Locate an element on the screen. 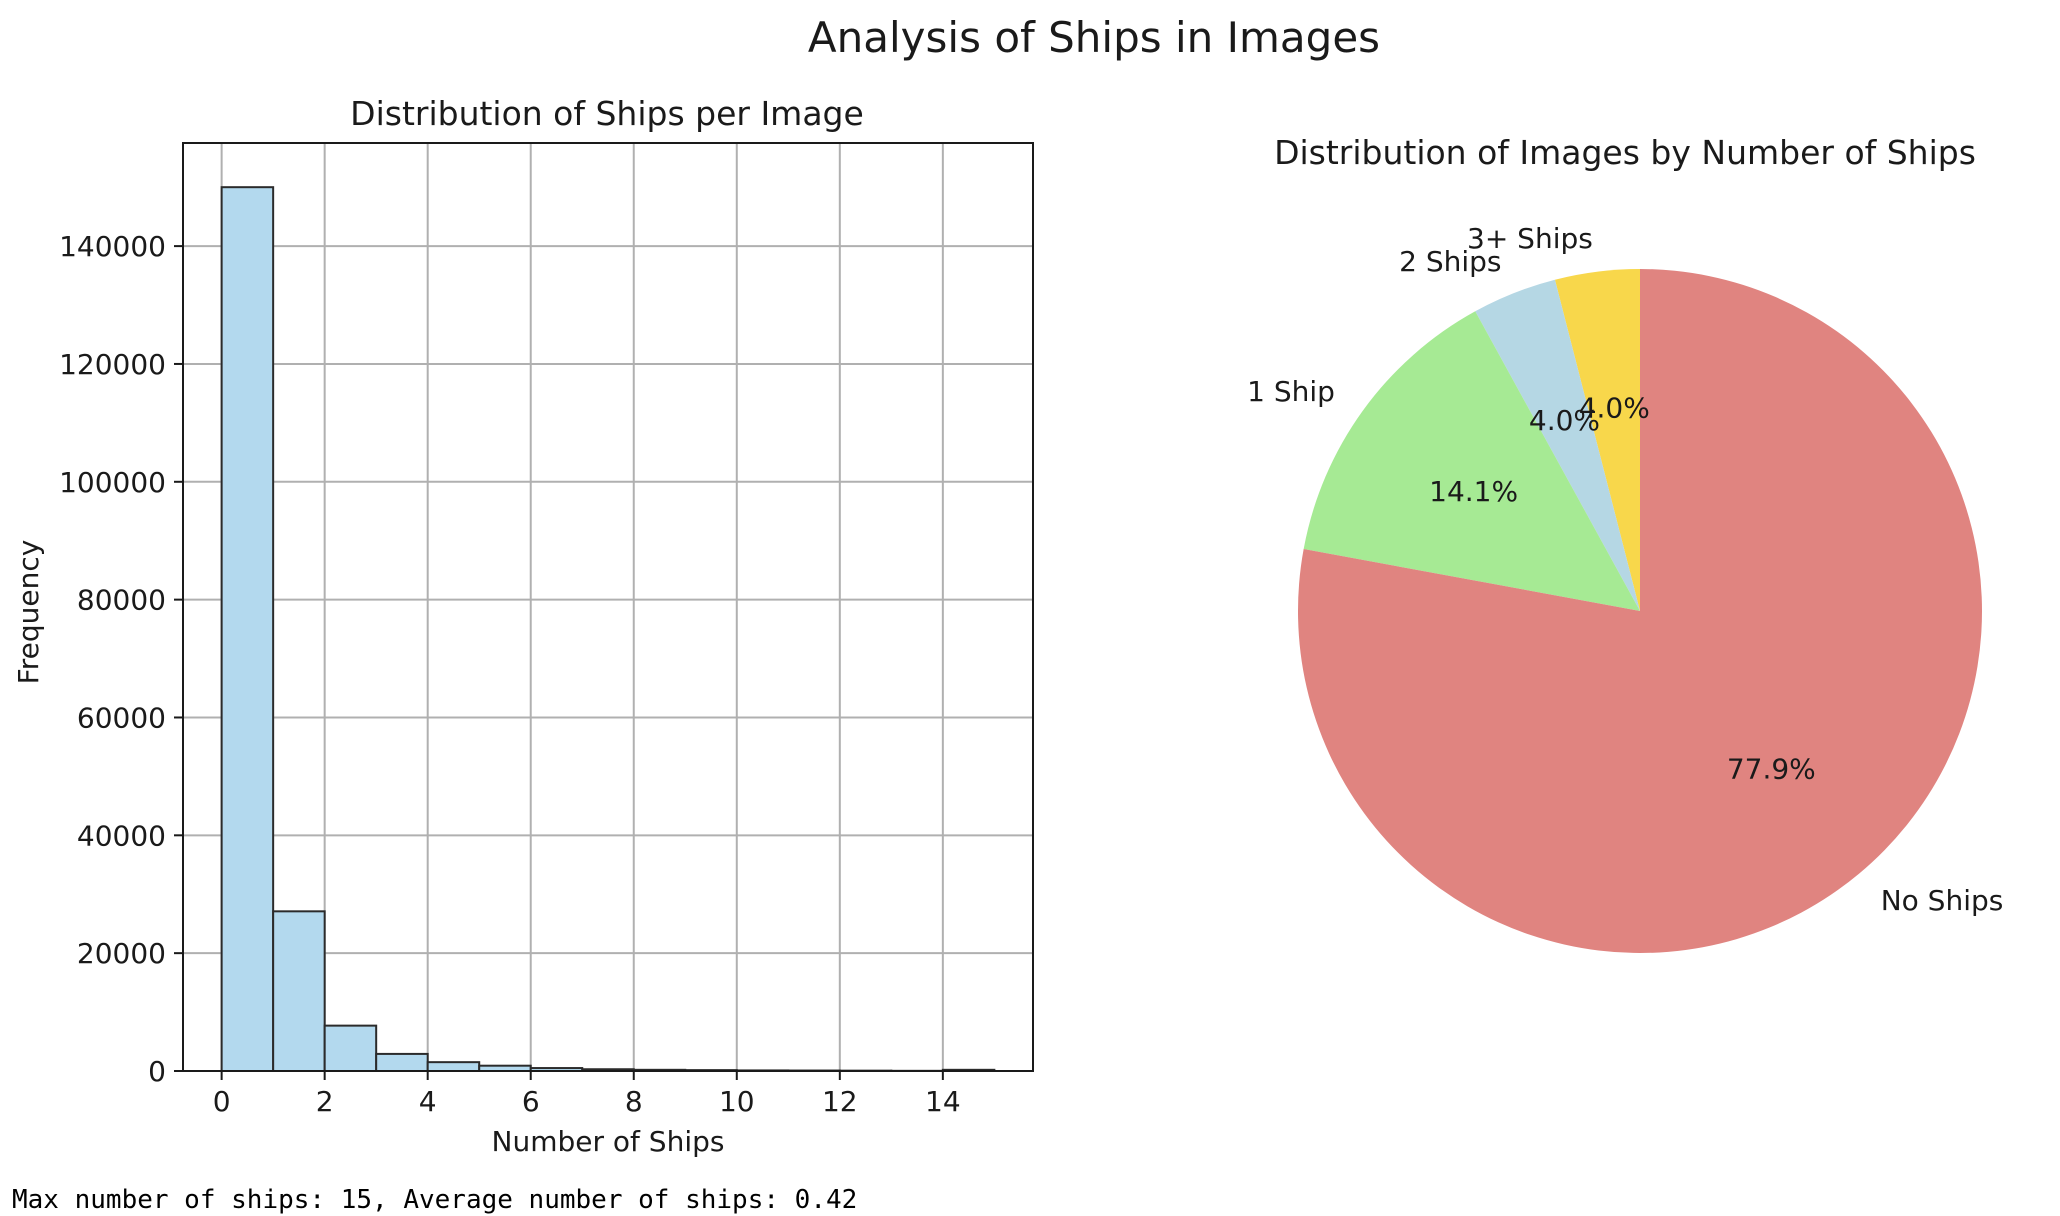  figure-title: Analysis of Ships in Images is located at coordinates (1094, 37).